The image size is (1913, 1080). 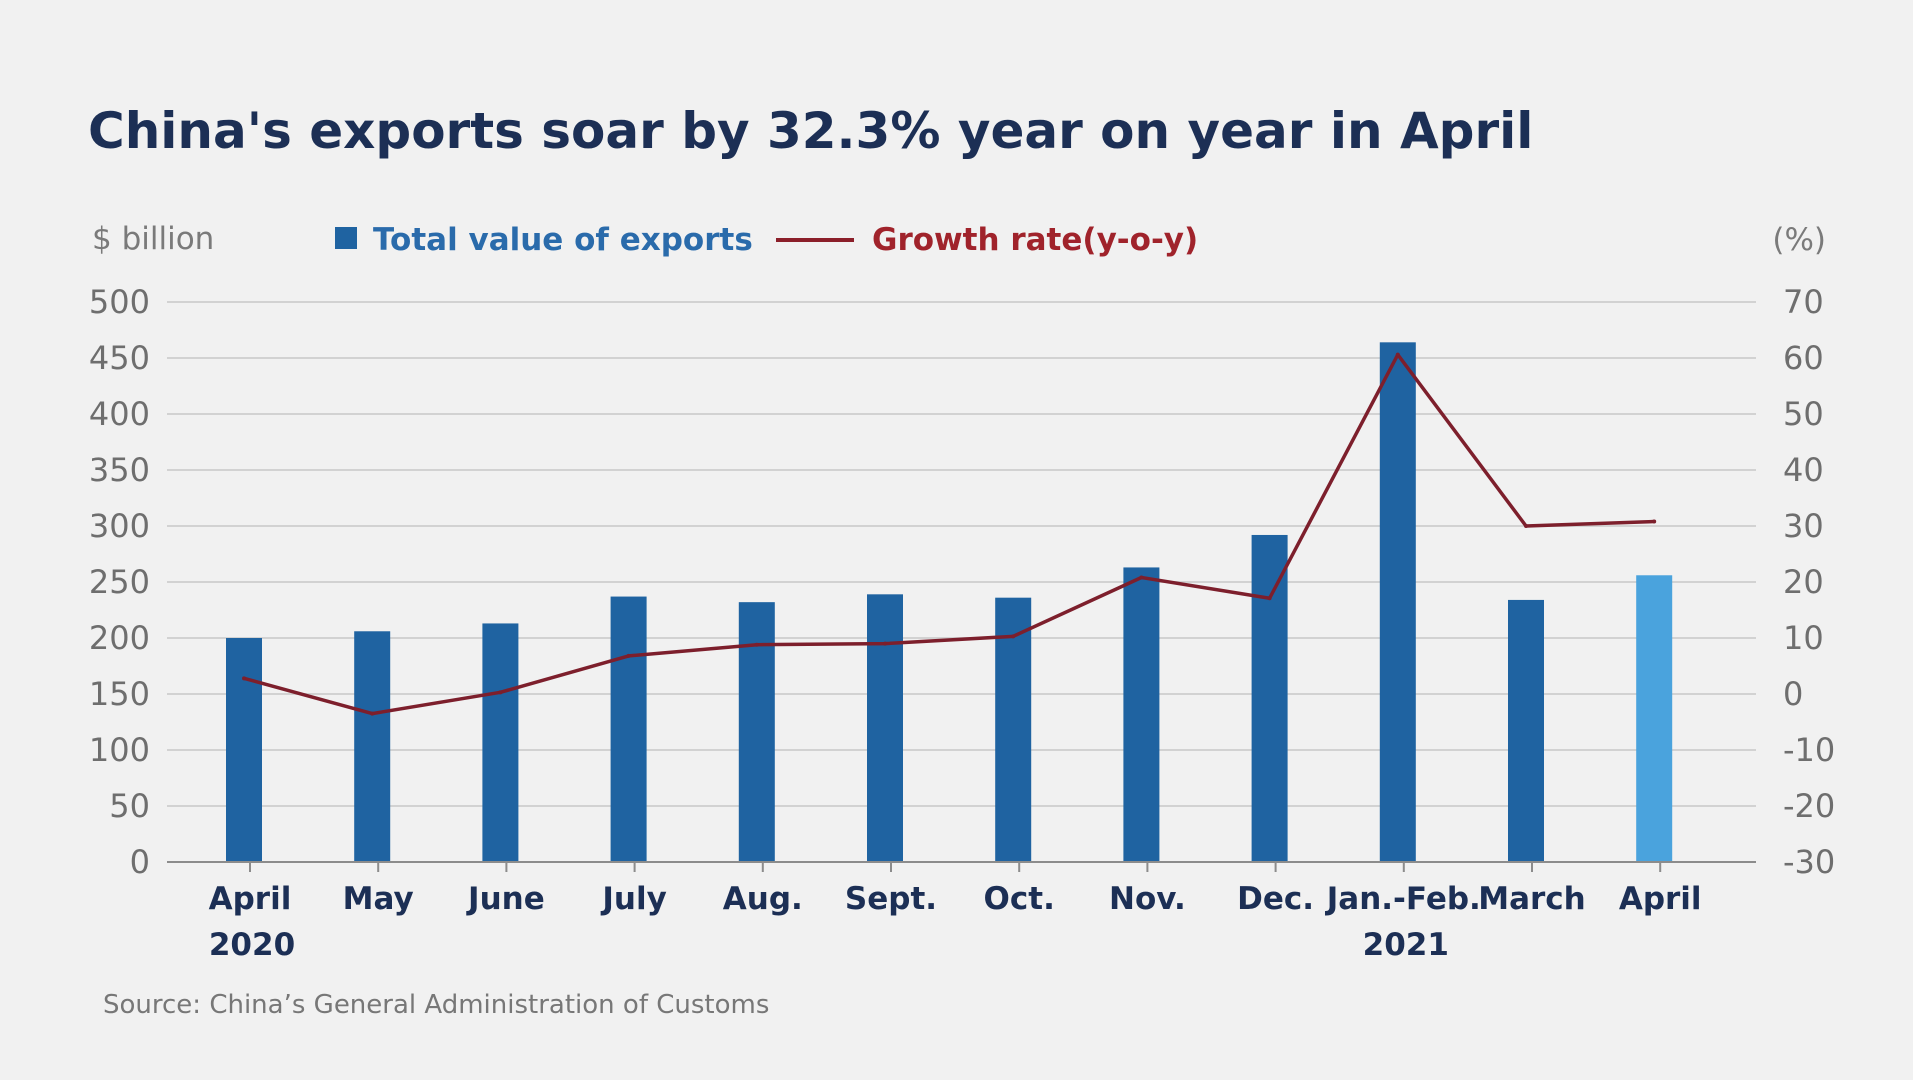 What do you see at coordinates (252, 945) in the screenshot?
I see `year-label: 2020` at bounding box center [252, 945].